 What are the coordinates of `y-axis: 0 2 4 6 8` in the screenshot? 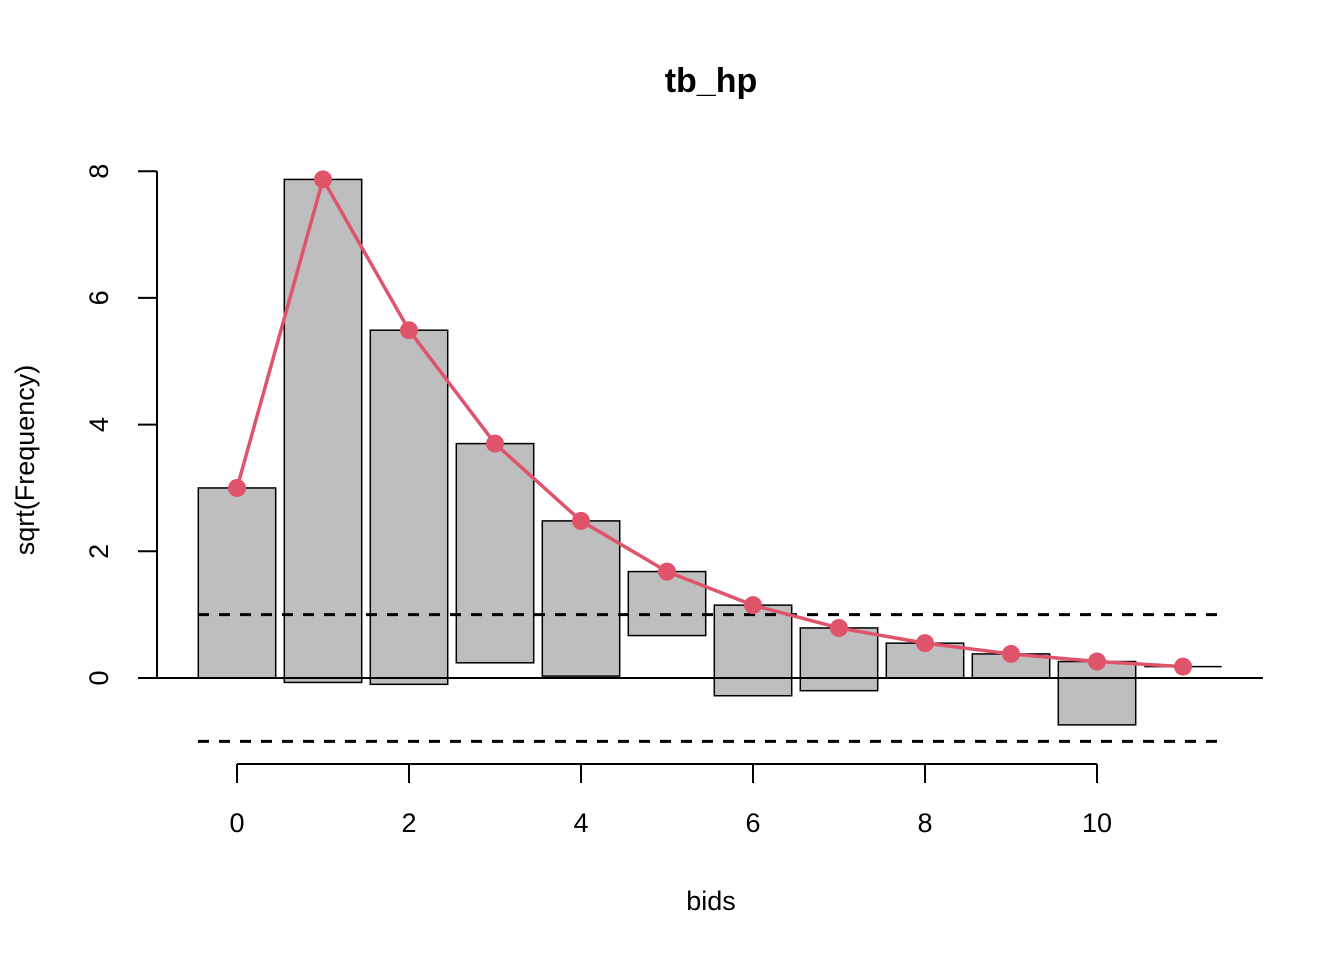 It's located at (121, 425).